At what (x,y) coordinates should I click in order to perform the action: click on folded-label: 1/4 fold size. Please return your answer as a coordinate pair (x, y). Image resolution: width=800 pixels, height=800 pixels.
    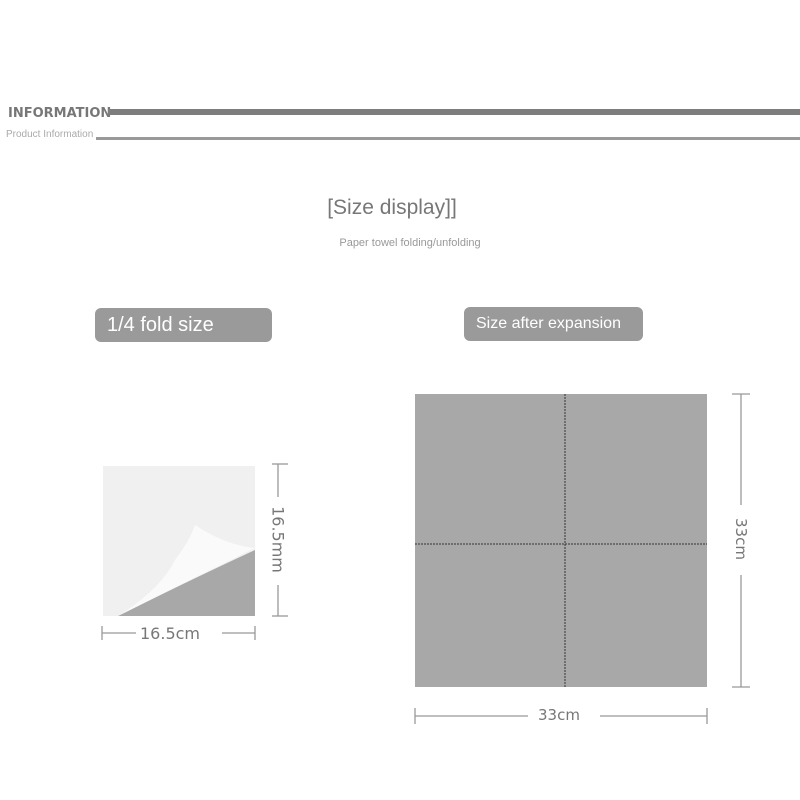
    Looking at the image, I should click on (183, 325).